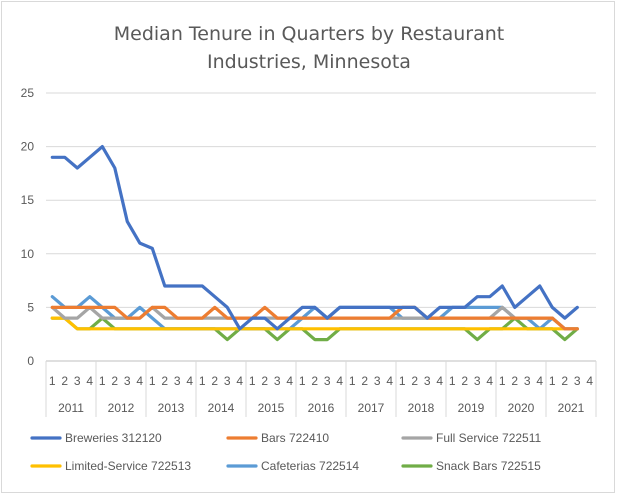 The width and height of the screenshot is (618, 496). What do you see at coordinates (221, 408) in the screenshot?
I see `x-year-label: 2014` at bounding box center [221, 408].